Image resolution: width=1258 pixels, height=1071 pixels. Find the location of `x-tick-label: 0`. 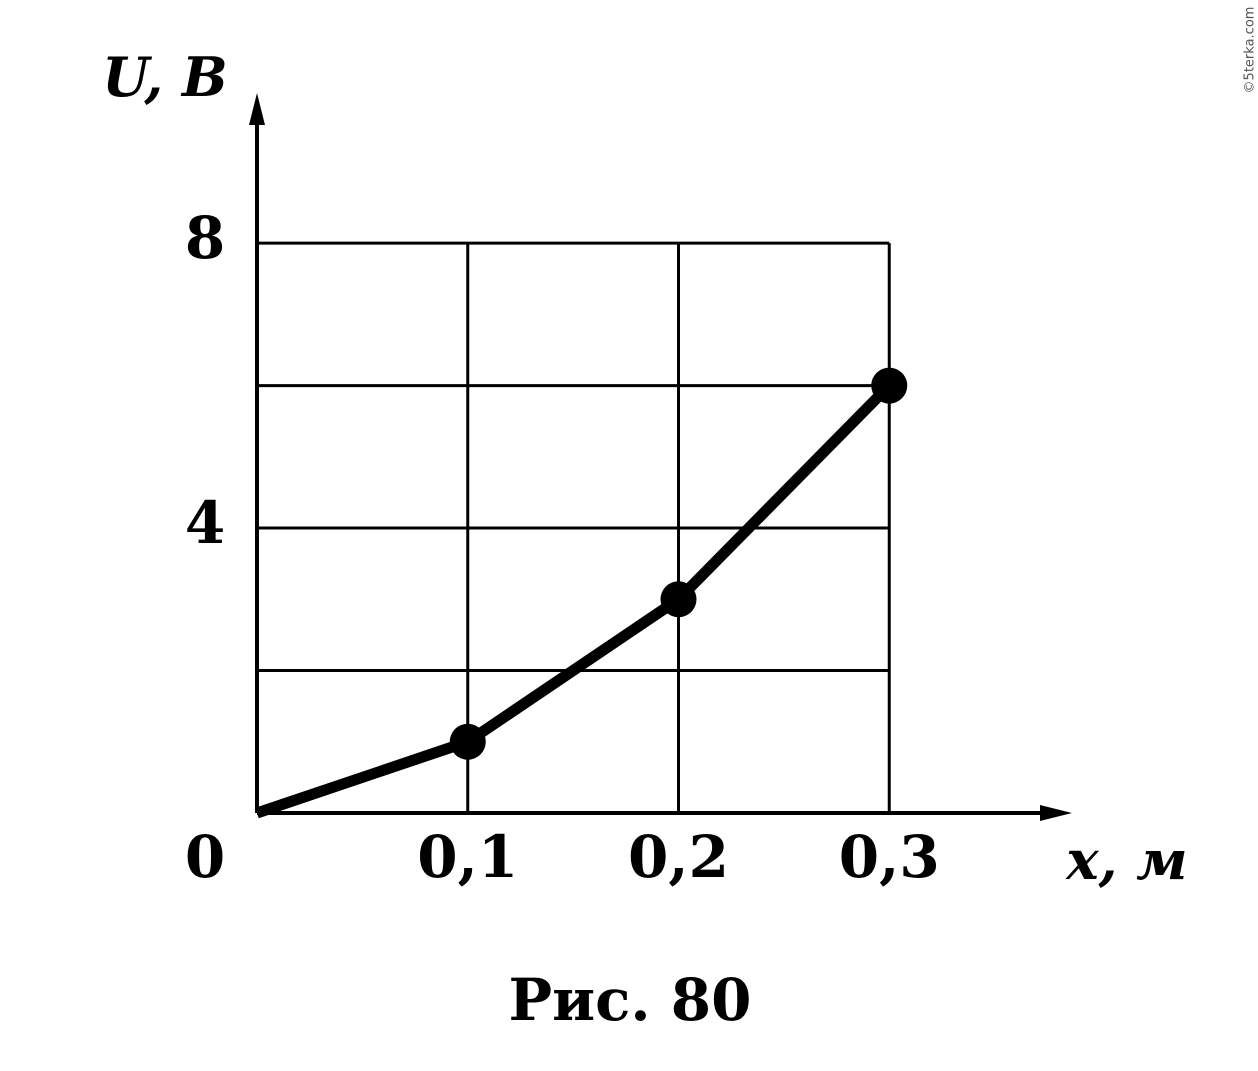

x-tick-label: 0 is located at coordinates (205, 857).